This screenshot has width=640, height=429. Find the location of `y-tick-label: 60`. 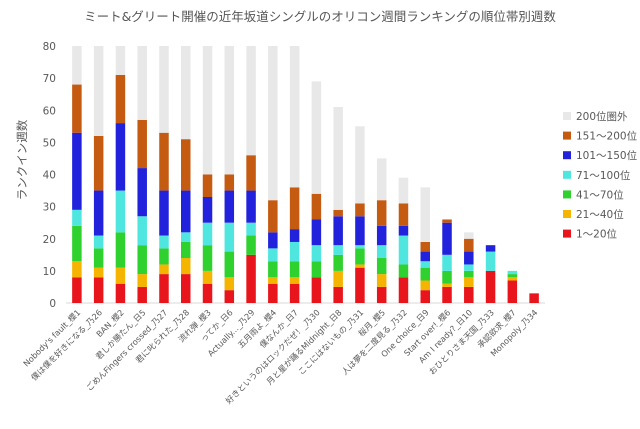

y-tick-label: 60 is located at coordinates (49, 111).